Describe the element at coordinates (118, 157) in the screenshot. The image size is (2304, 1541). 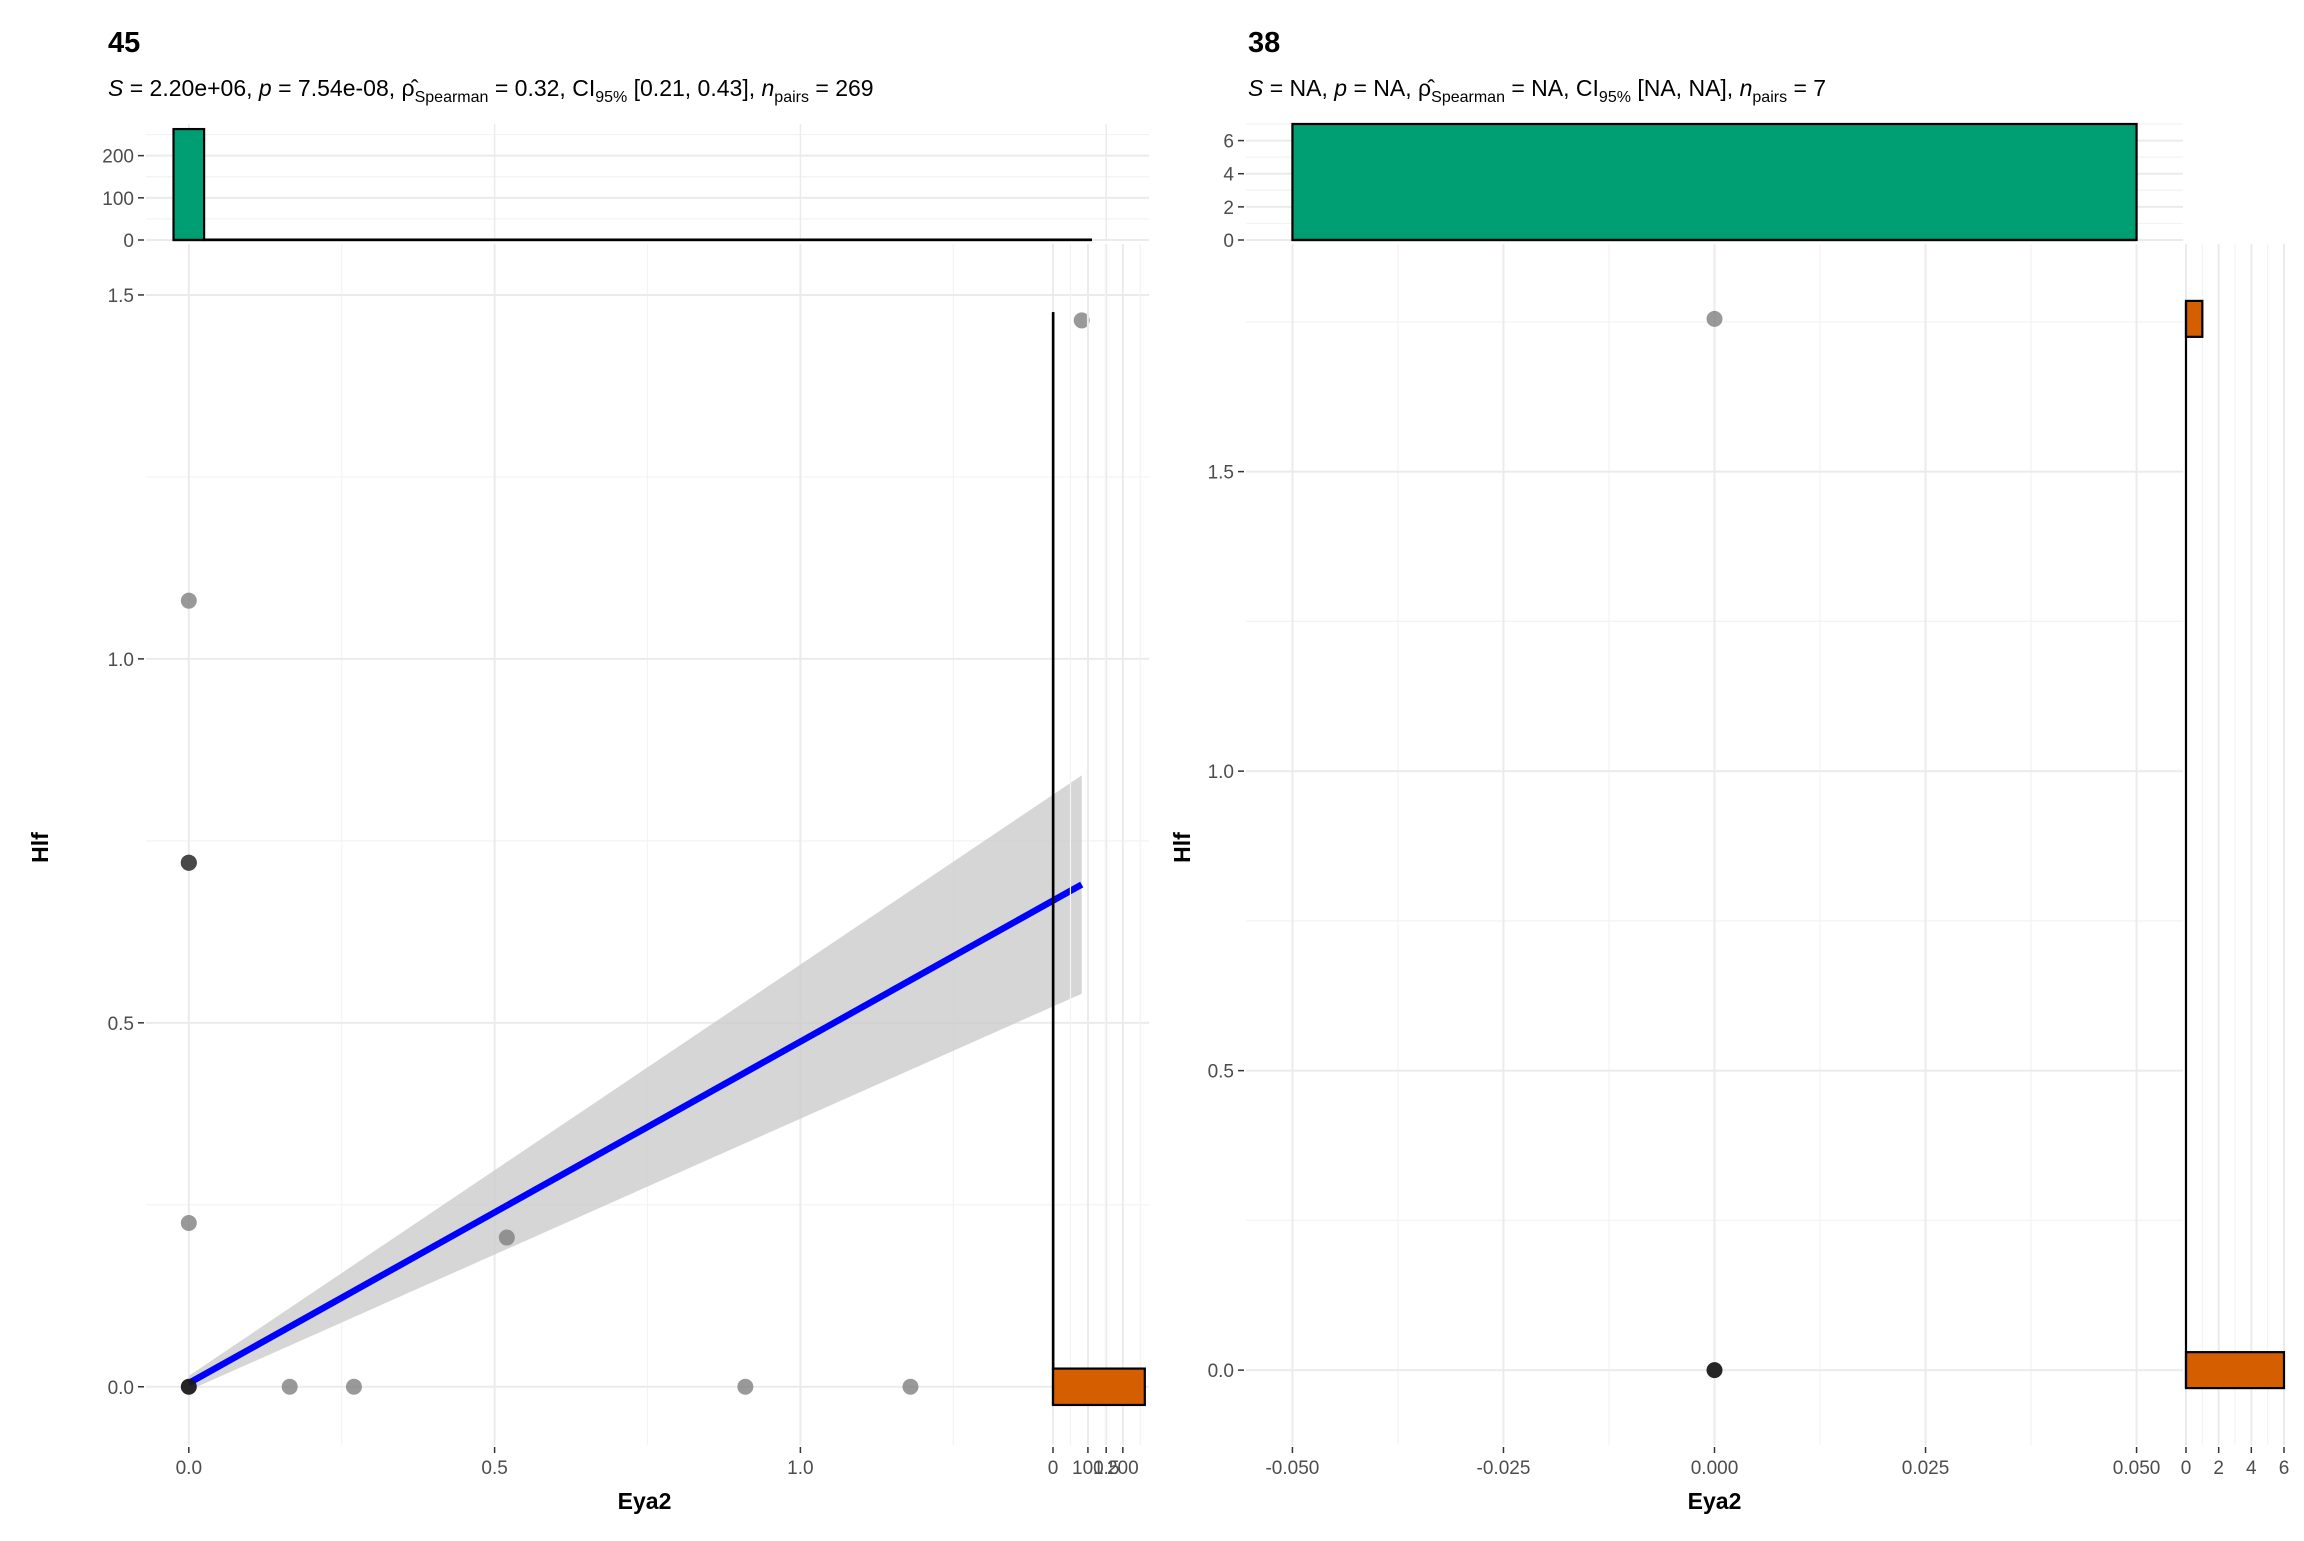
I see `top-hist-tick-label: 200` at that location.